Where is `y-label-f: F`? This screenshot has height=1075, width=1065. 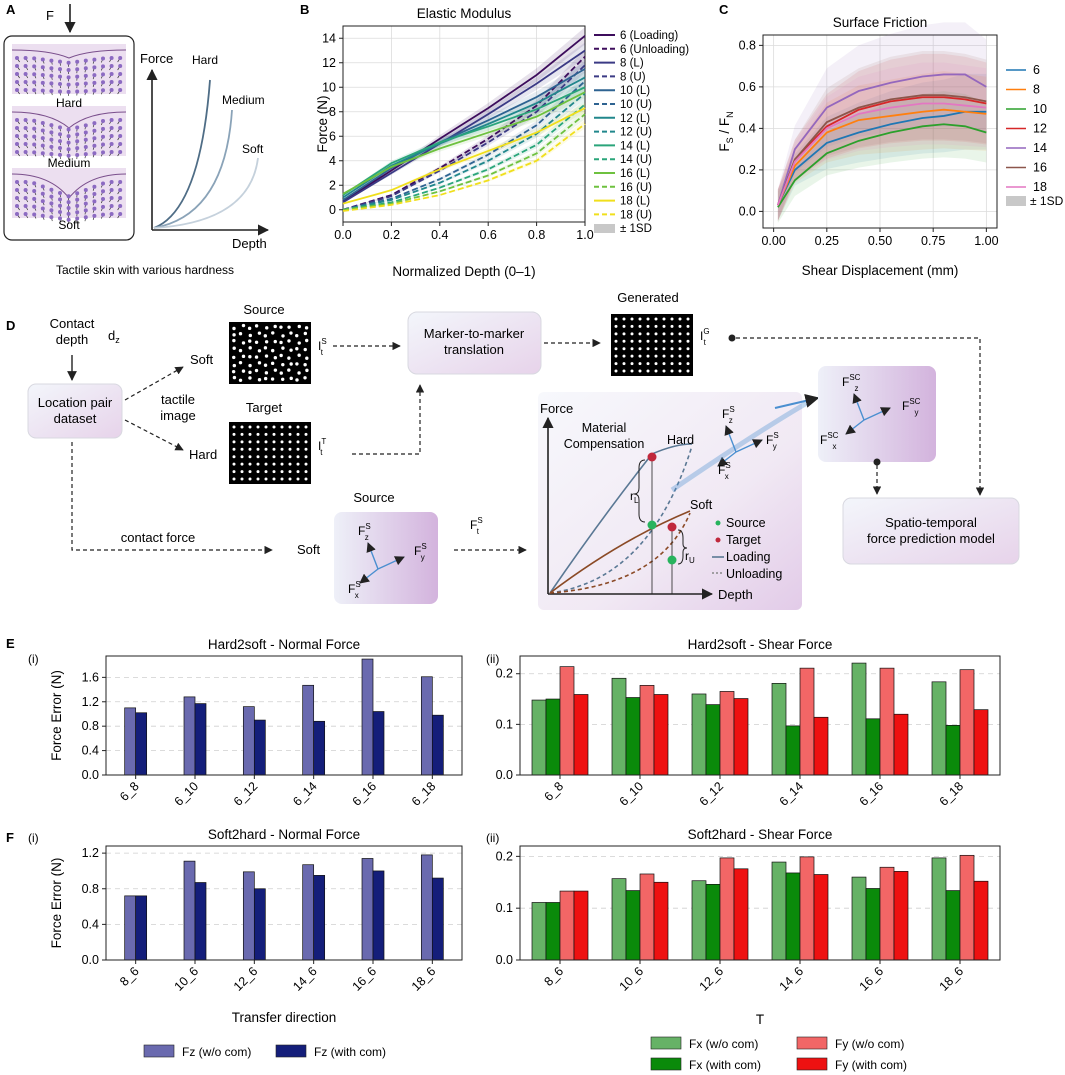 y-label-f: F is located at coordinates (724, 147).